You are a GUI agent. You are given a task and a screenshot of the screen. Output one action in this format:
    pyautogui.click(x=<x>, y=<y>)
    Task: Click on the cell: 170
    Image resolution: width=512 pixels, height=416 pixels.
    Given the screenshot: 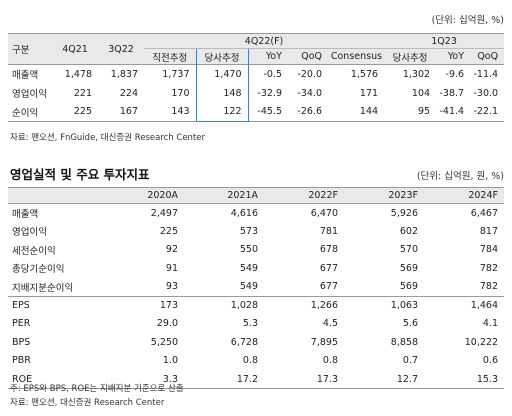 What is the action you would take?
    pyautogui.click(x=180, y=93)
    